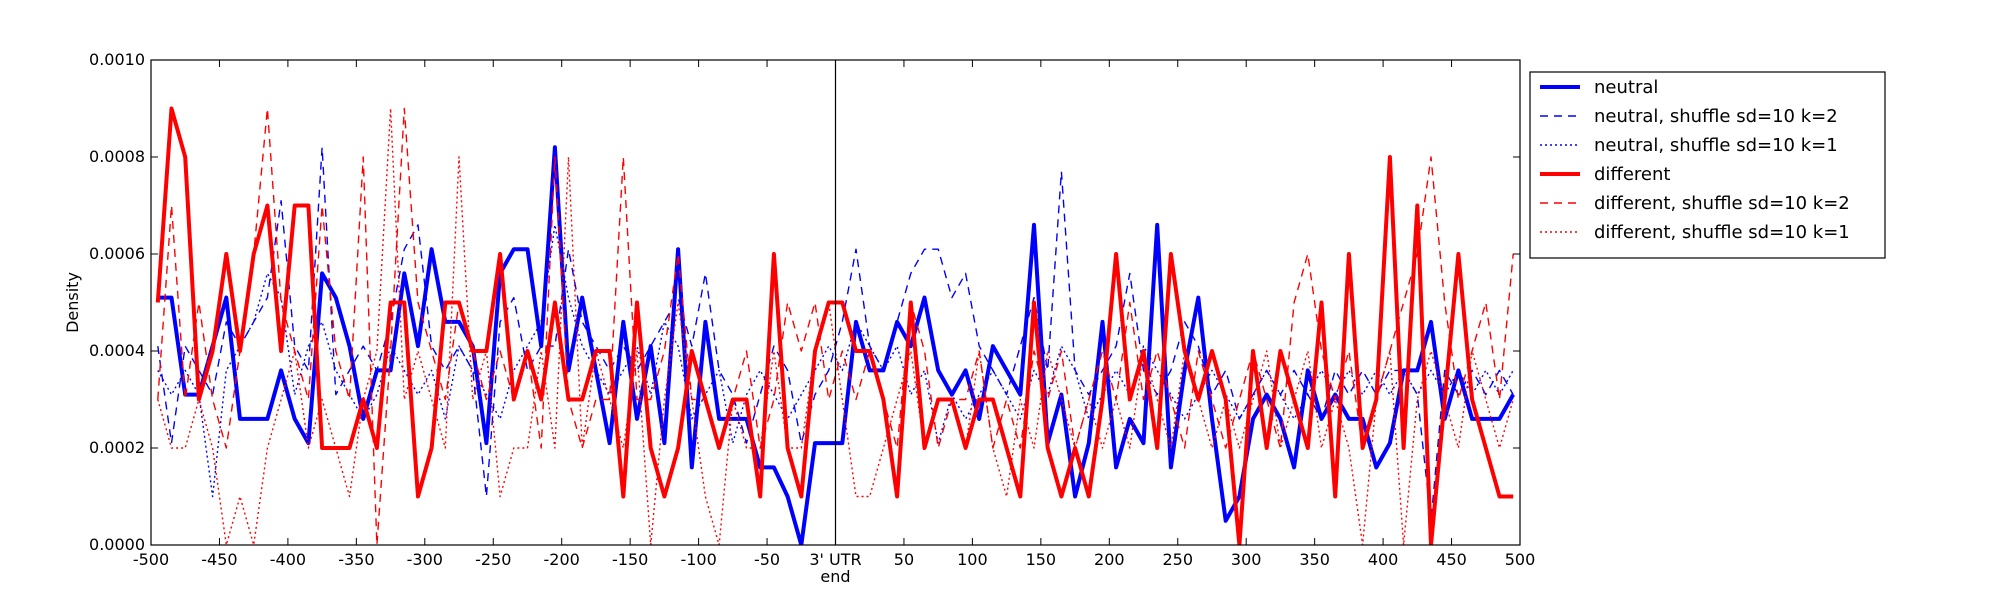 This screenshot has height=604, width=2000. What do you see at coordinates (1632, 174) in the screenshot?
I see `legend-label-4: different` at bounding box center [1632, 174].